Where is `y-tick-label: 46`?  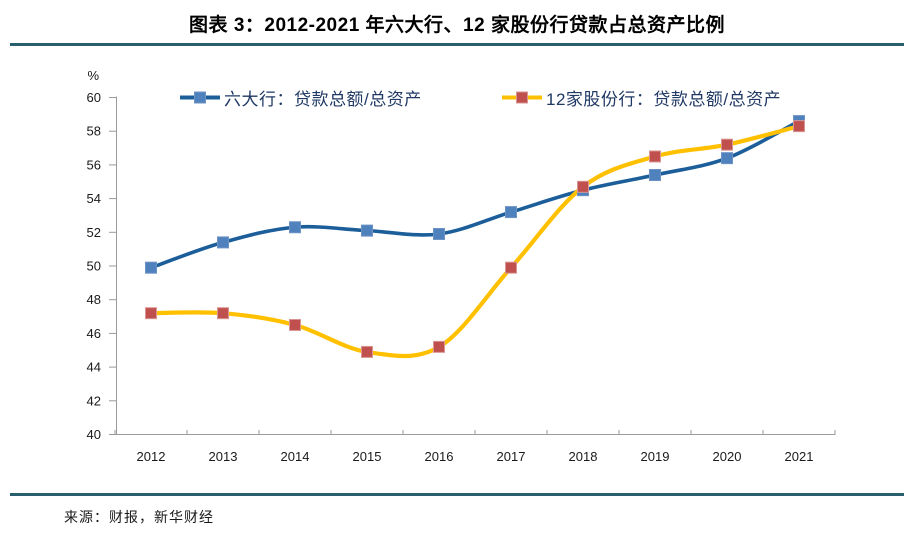 y-tick-label: 46 is located at coordinates (94, 333).